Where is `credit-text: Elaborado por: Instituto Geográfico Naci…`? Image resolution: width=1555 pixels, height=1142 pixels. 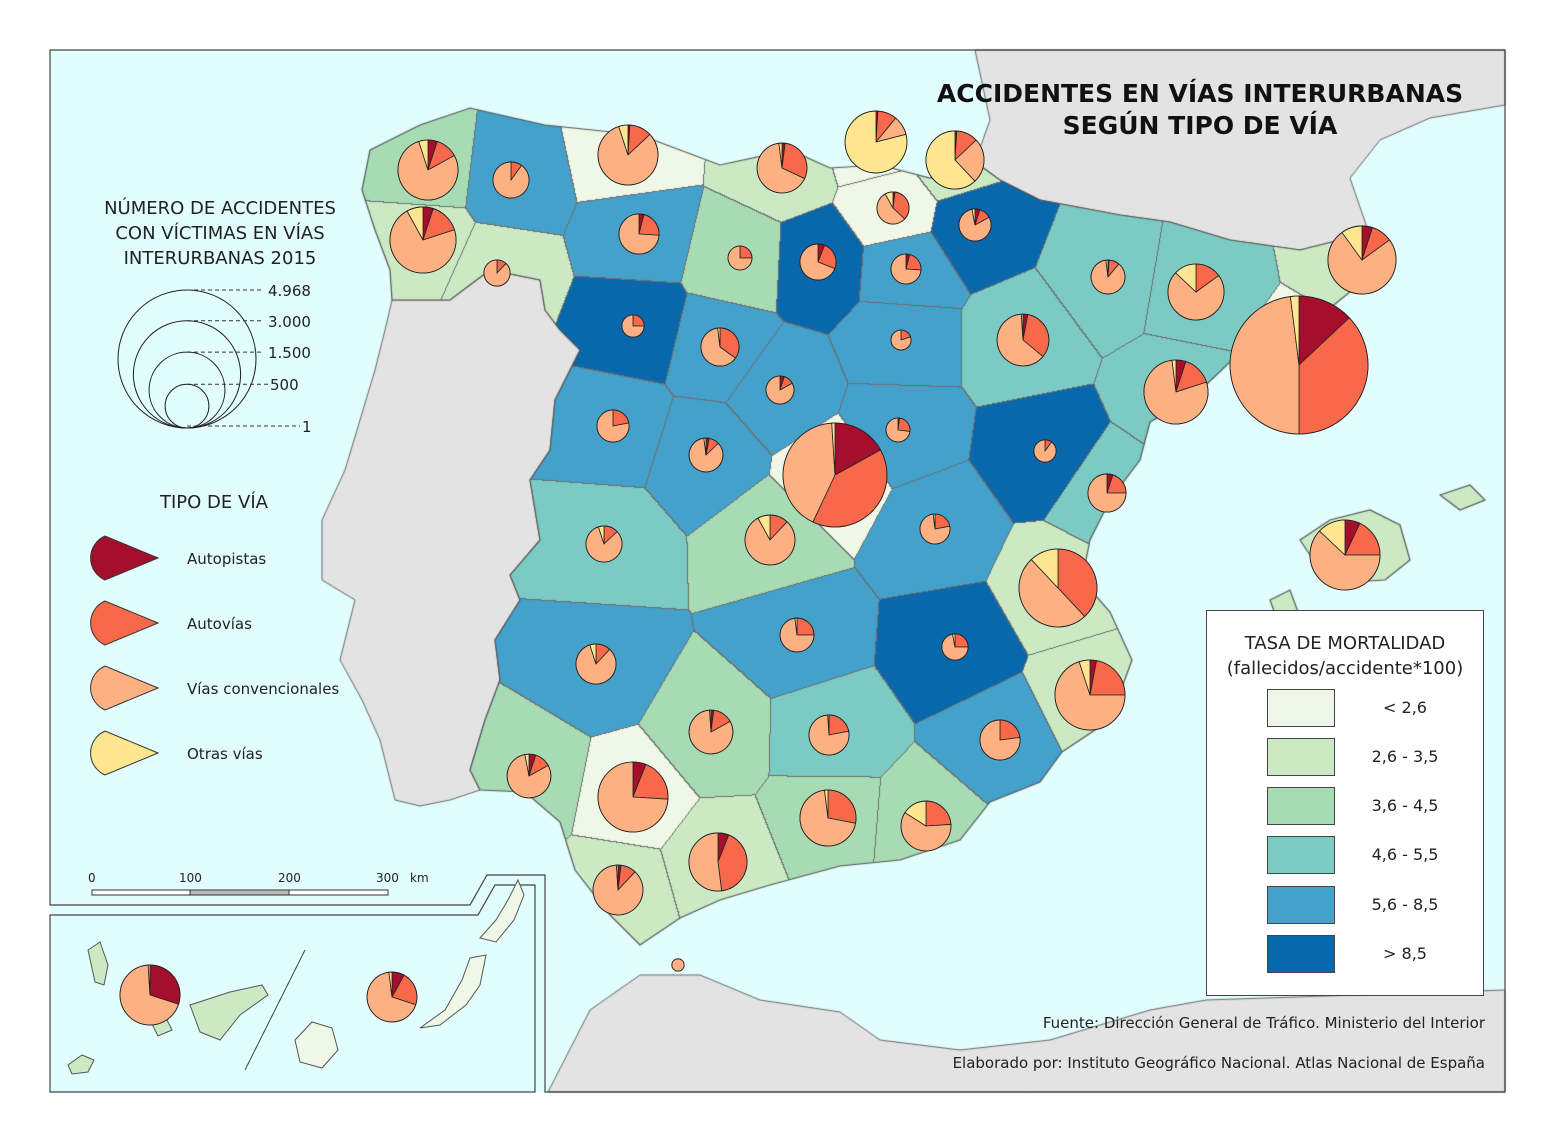
credit-text: Elaborado por: Instituto Geográfico Naci… is located at coordinates (1218, 1063).